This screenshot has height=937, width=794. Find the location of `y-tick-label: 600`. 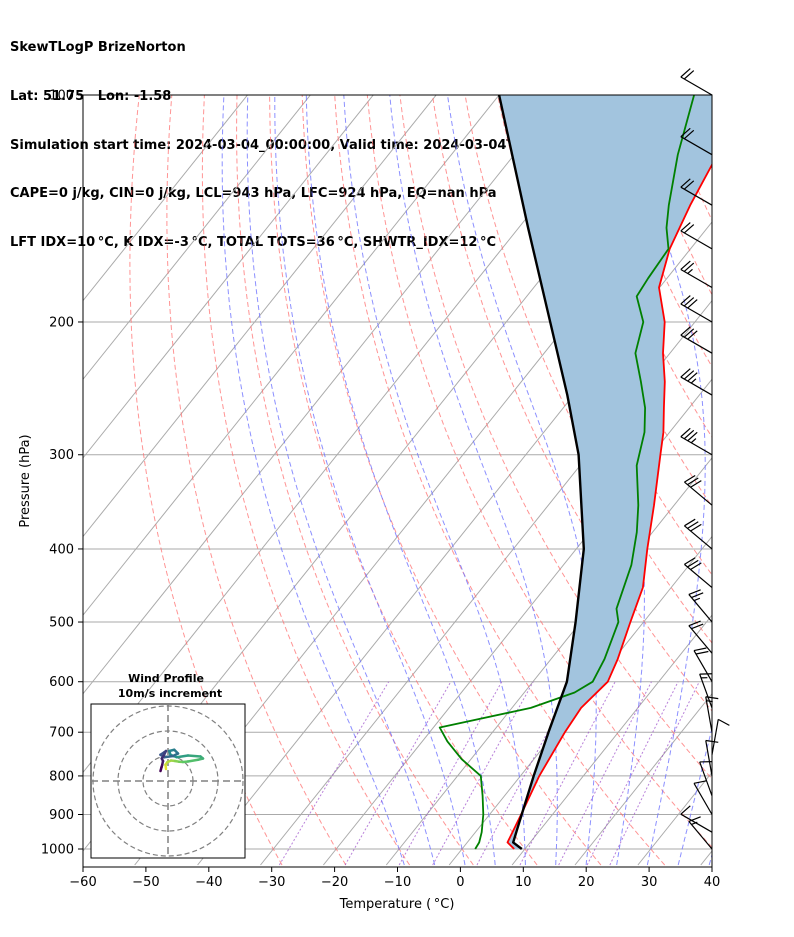

y-tick-label: 600 is located at coordinates (61, 682).